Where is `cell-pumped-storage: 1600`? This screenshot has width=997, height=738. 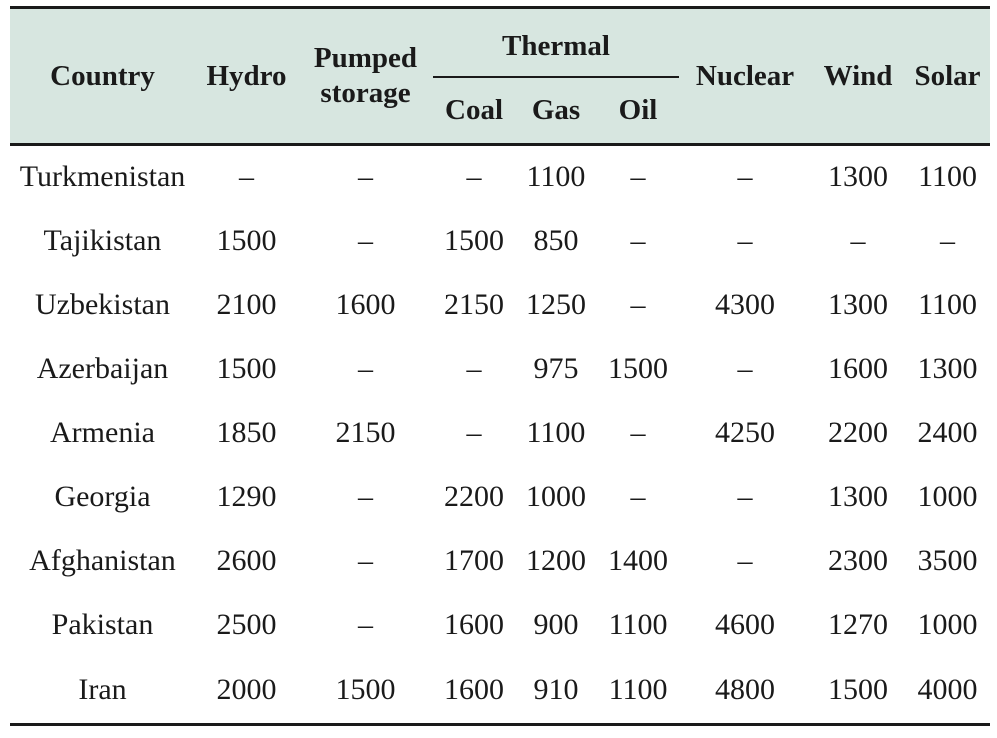
cell-pumped-storage: 1600 is located at coordinates (365, 304).